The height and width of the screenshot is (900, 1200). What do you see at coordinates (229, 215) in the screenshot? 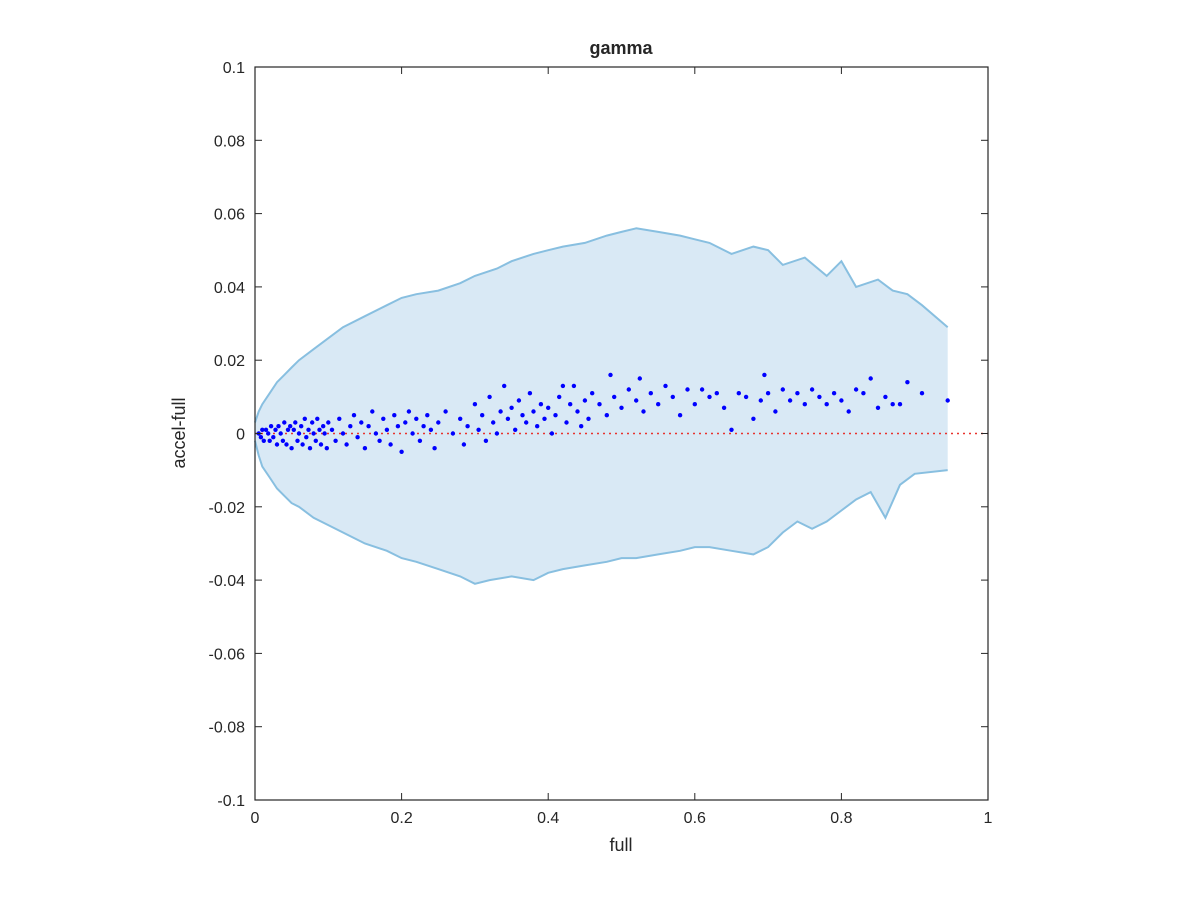
I see `y-tick-label: 0.06` at bounding box center [229, 215].